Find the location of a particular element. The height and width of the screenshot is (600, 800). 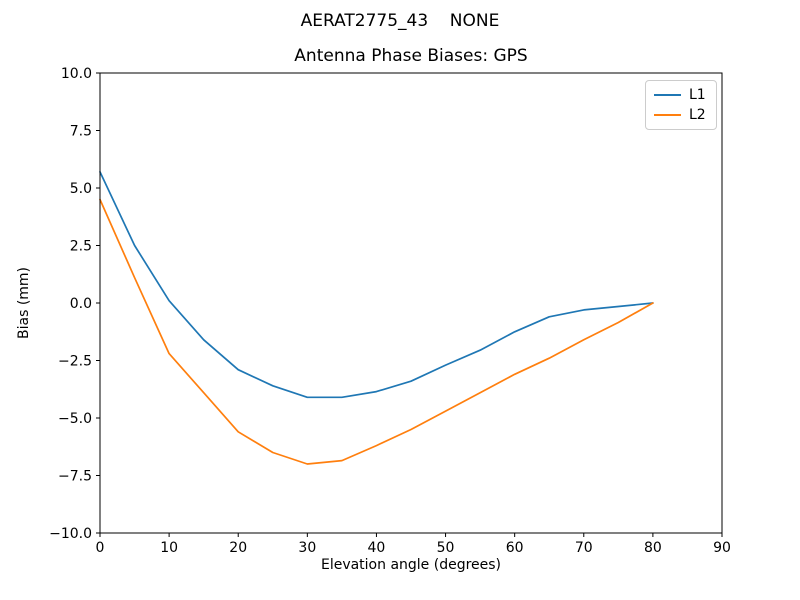

x-tick-label: 30 is located at coordinates (307, 548).